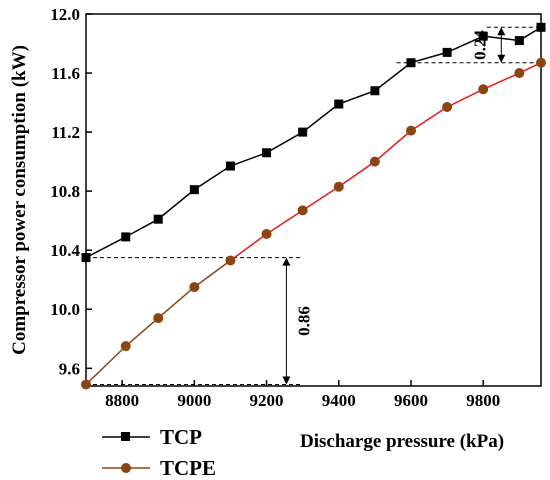 The width and height of the screenshot is (550, 480). What do you see at coordinates (65, 250) in the screenshot?
I see `y-tick-label: 10.4` at bounding box center [65, 250].